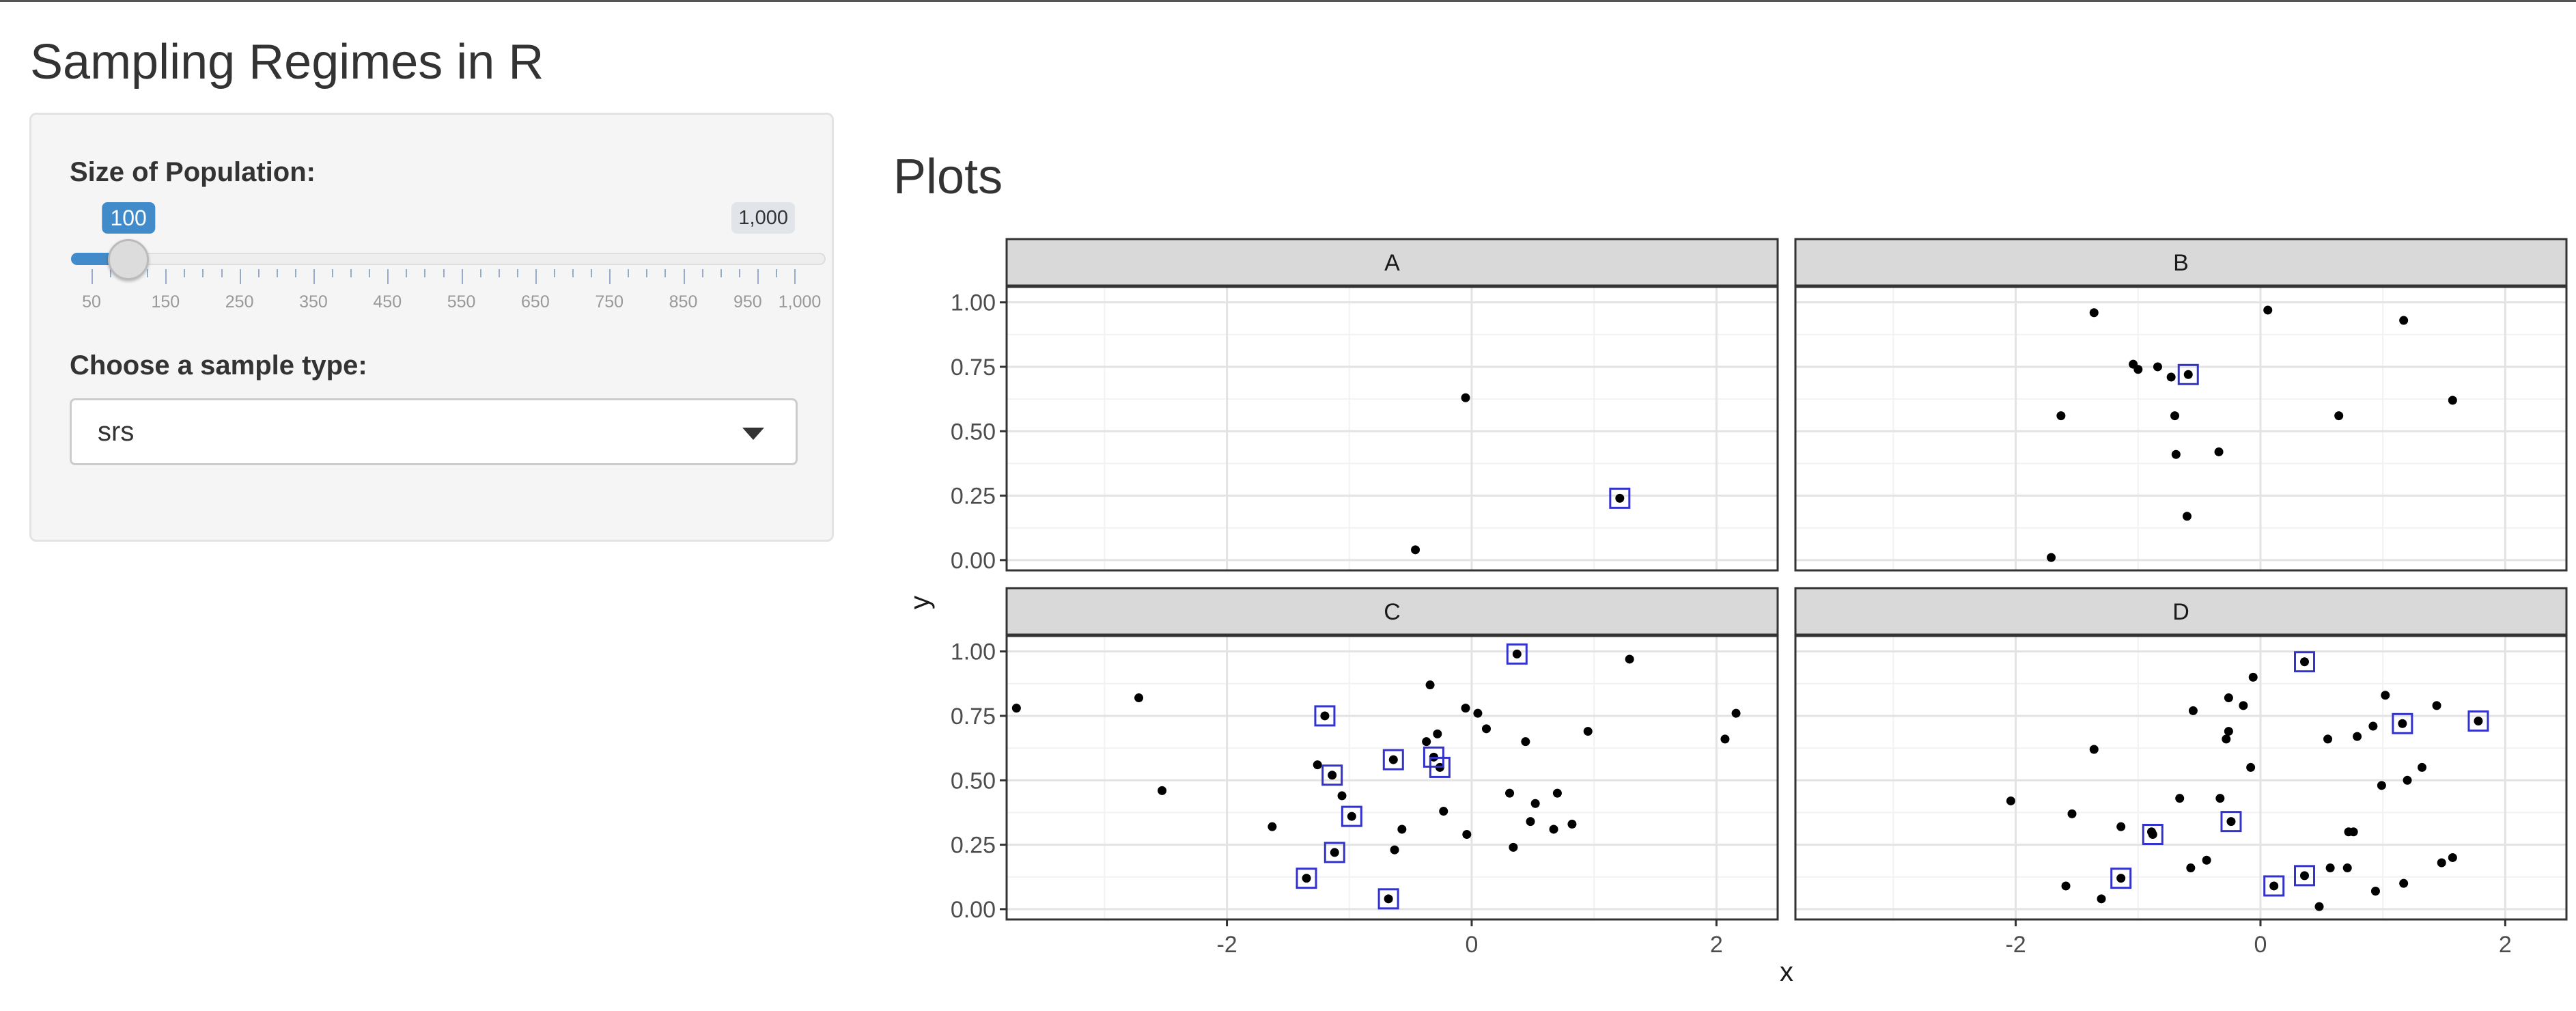  What do you see at coordinates (535, 301) in the screenshot?
I see `slider-grid-label: 650` at bounding box center [535, 301].